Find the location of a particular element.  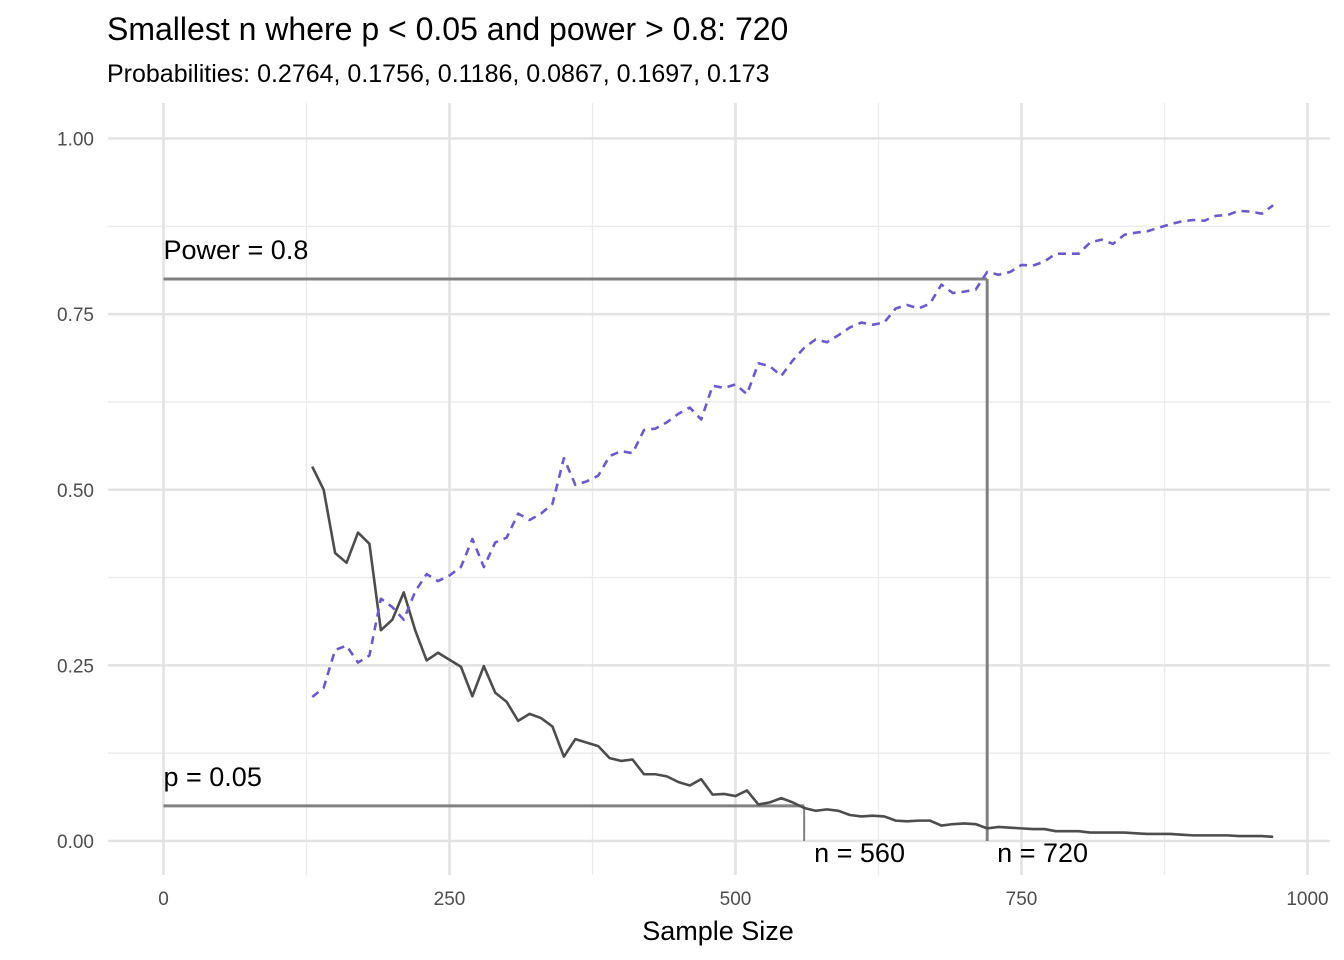

x-tick-label: 250 is located at coordinates (450, 899).